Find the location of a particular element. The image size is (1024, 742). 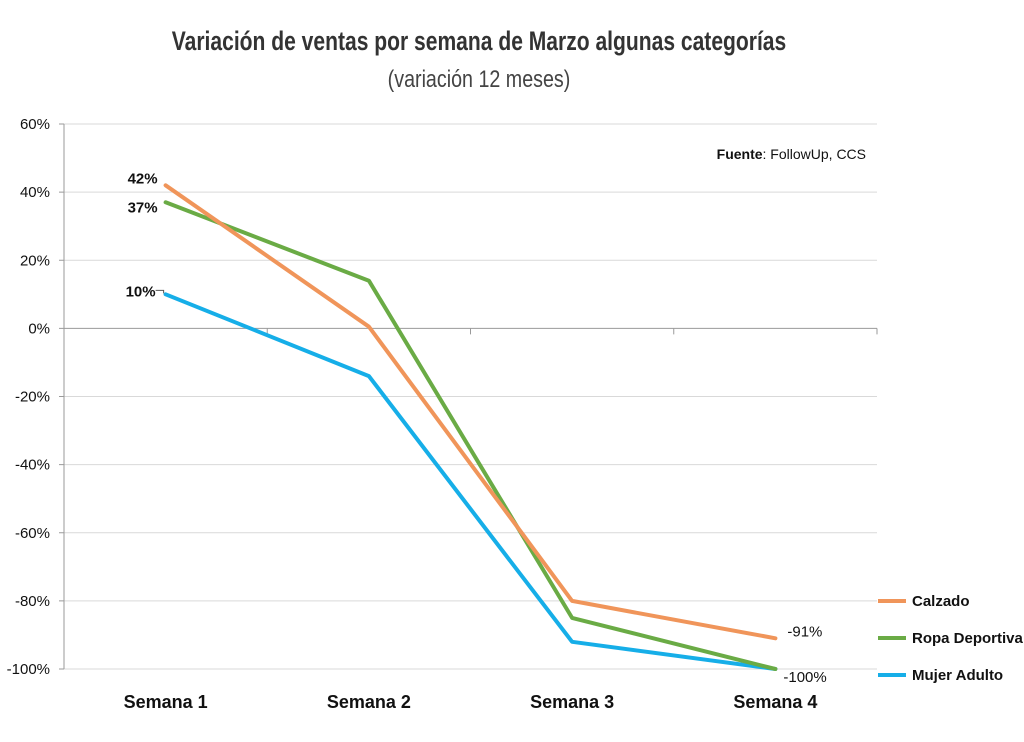

source-text: : FollowUp, CCS is located at coordinates (814, 154).